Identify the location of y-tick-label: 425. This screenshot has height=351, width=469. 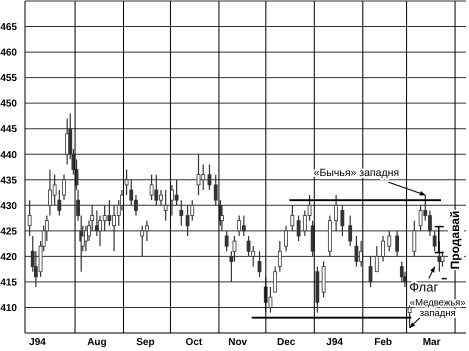
(9, 232).